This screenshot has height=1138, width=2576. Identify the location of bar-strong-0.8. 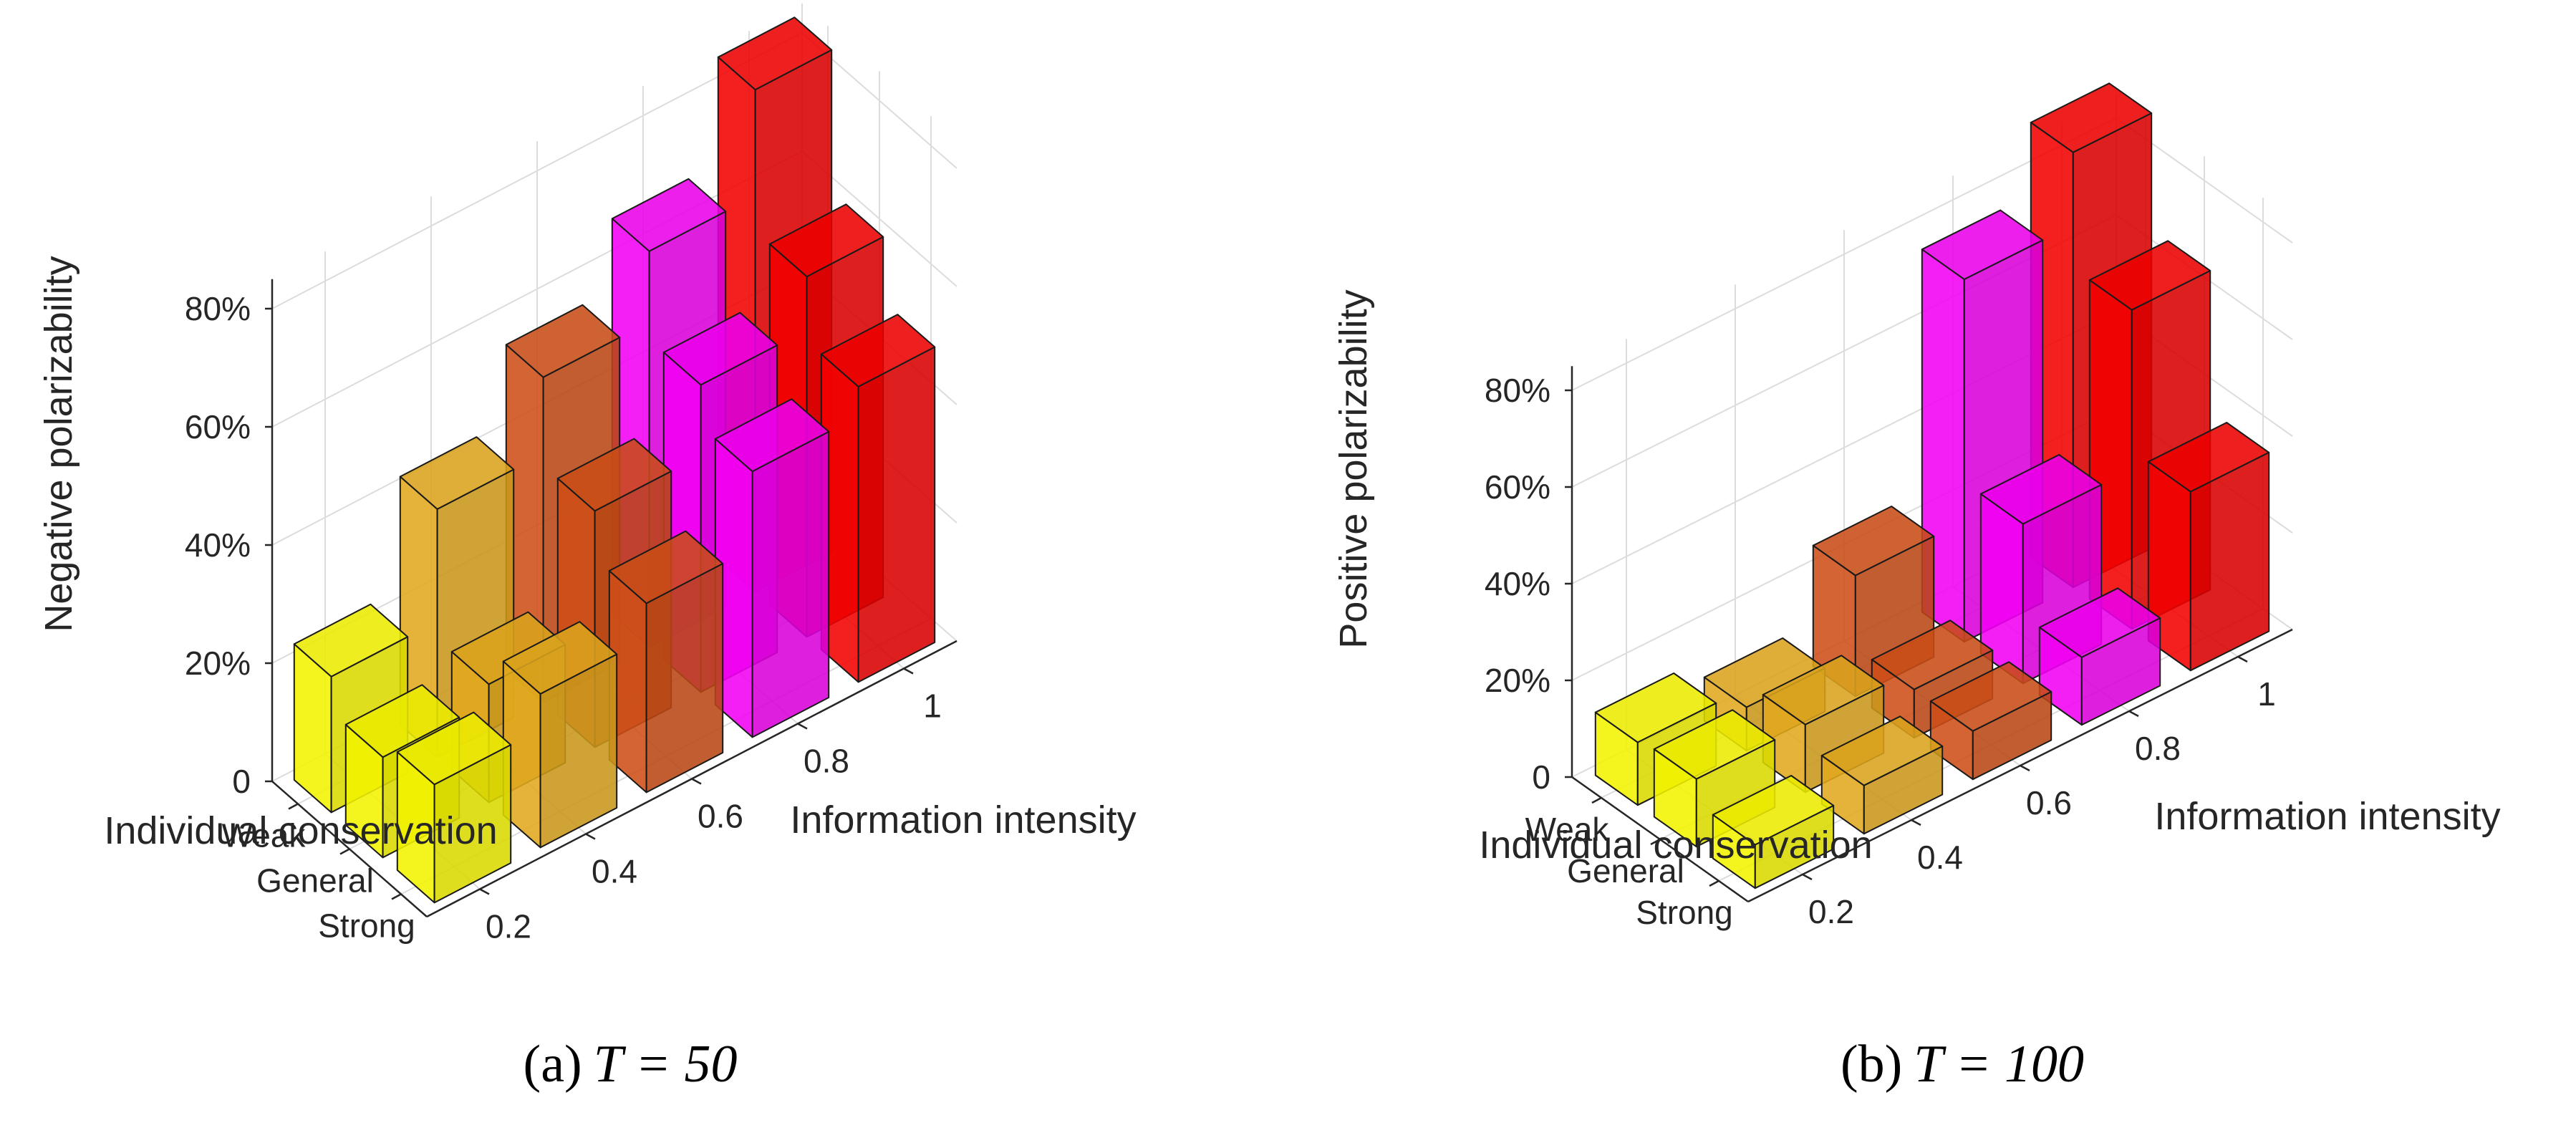
(772, 568).